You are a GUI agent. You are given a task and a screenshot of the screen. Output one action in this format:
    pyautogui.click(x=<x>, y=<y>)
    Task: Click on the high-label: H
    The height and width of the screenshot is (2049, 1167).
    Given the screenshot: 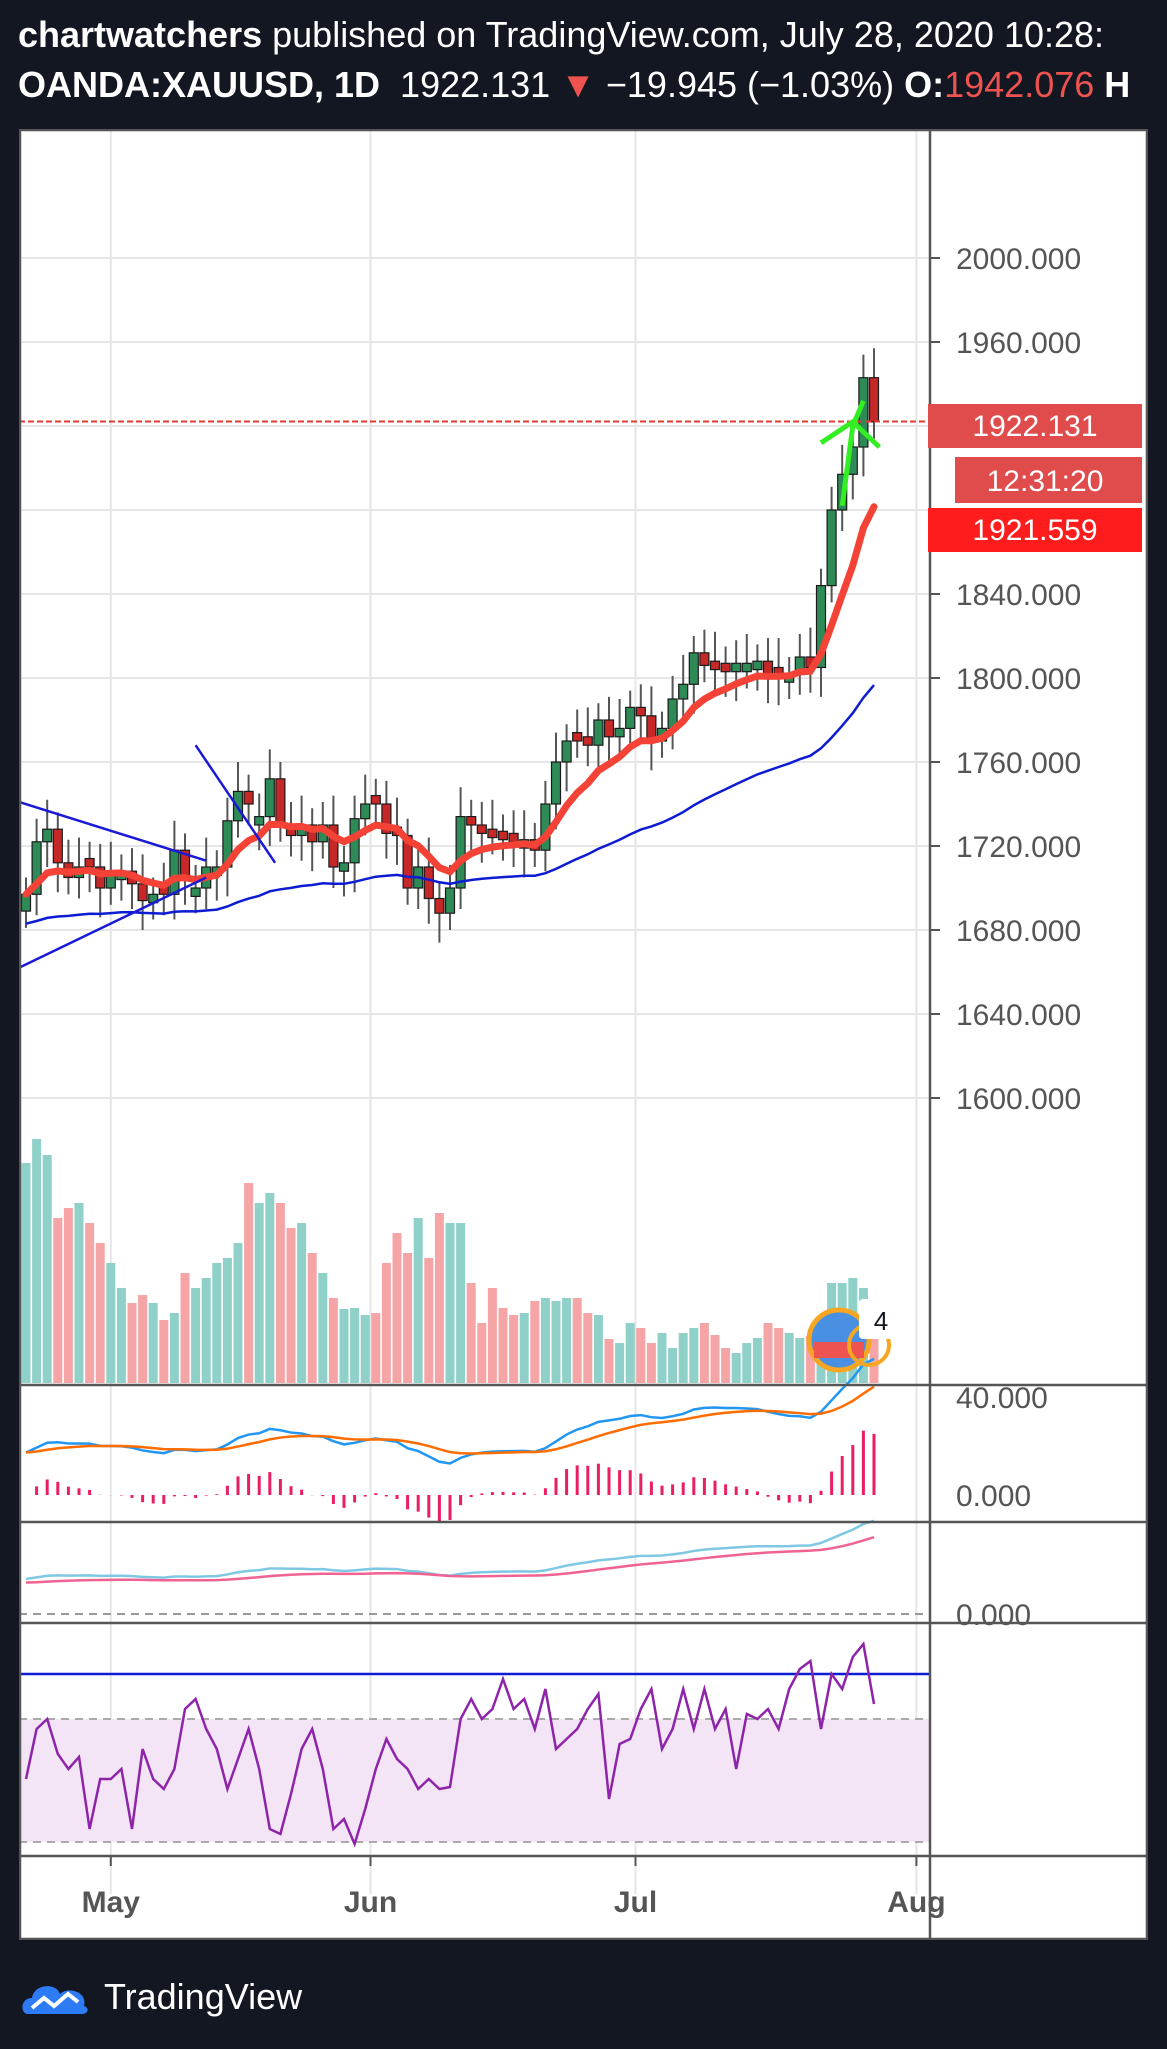 What is the action you would take?
    pyautogui.click(x=1117, y=84)
    